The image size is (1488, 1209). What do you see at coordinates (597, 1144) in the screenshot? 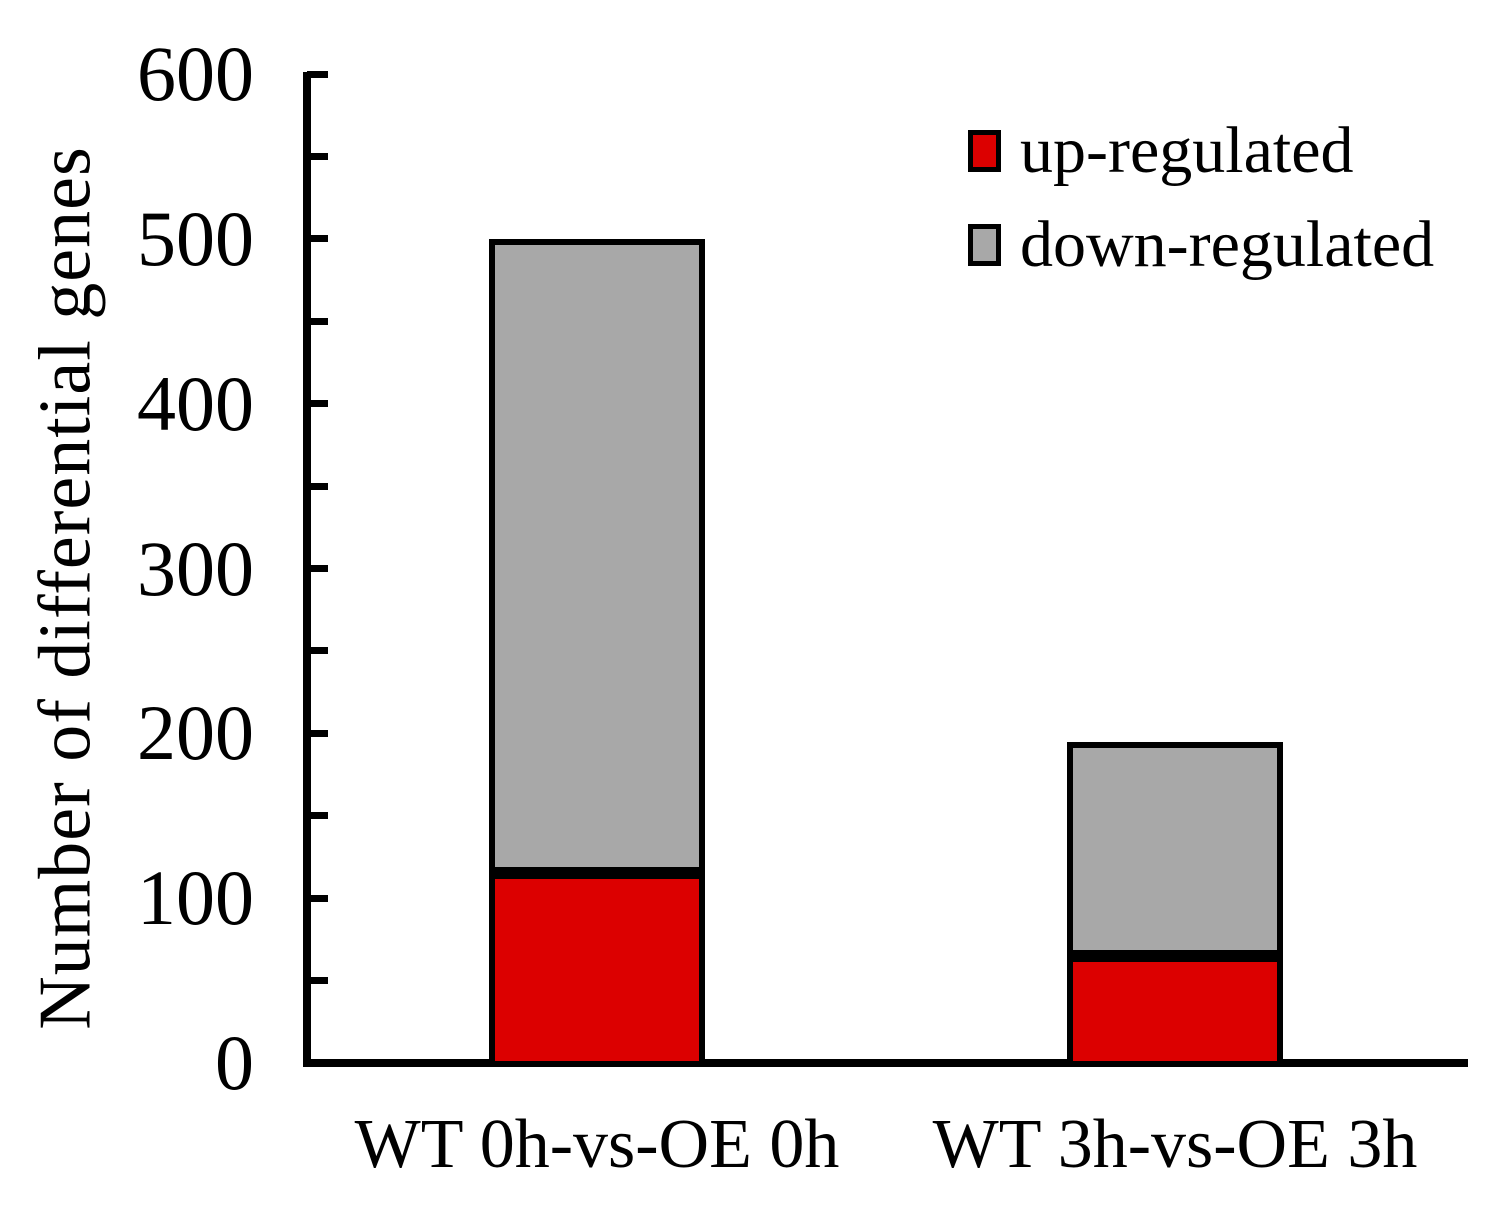
I see `x-category-label: WT 0h-vs-OE 0h` at bounding box center [597, 1144].